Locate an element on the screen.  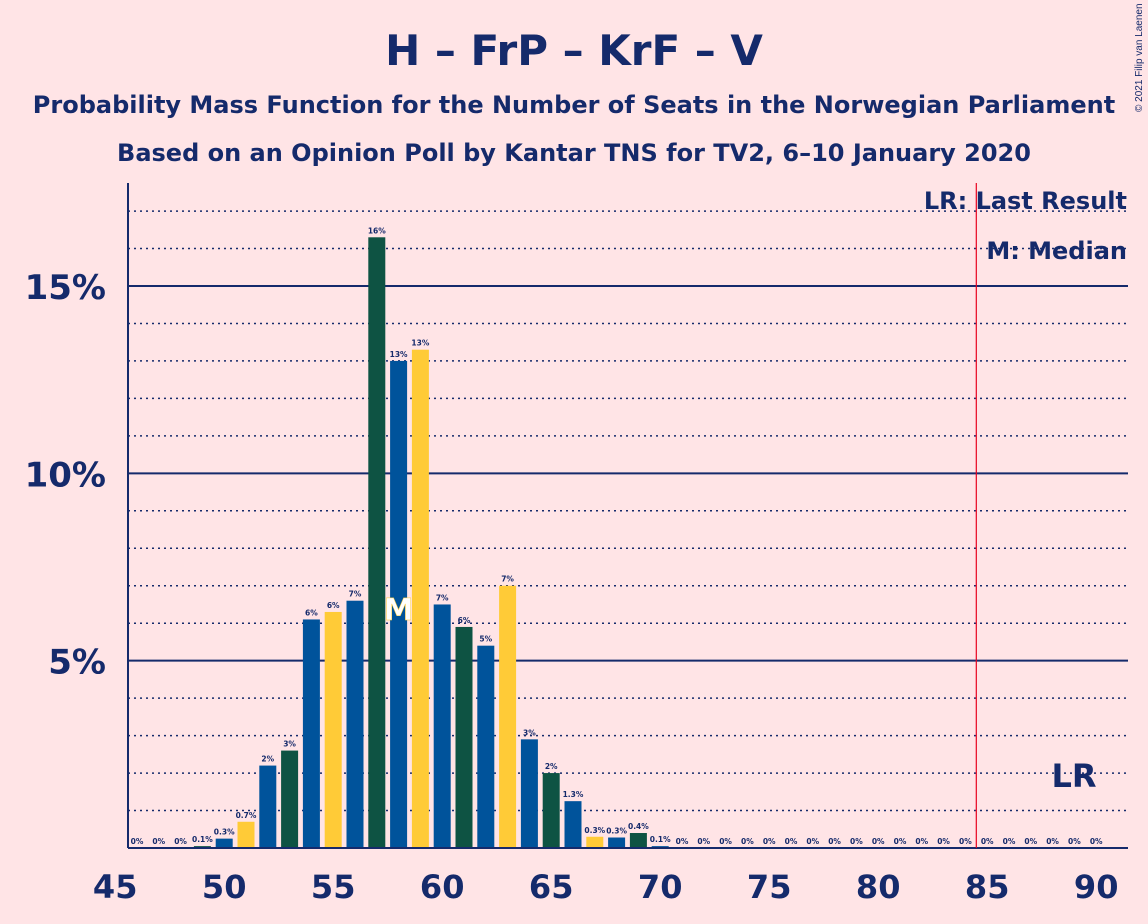
bar-label-seat-77: 0% is located at coordinates (812, 841).